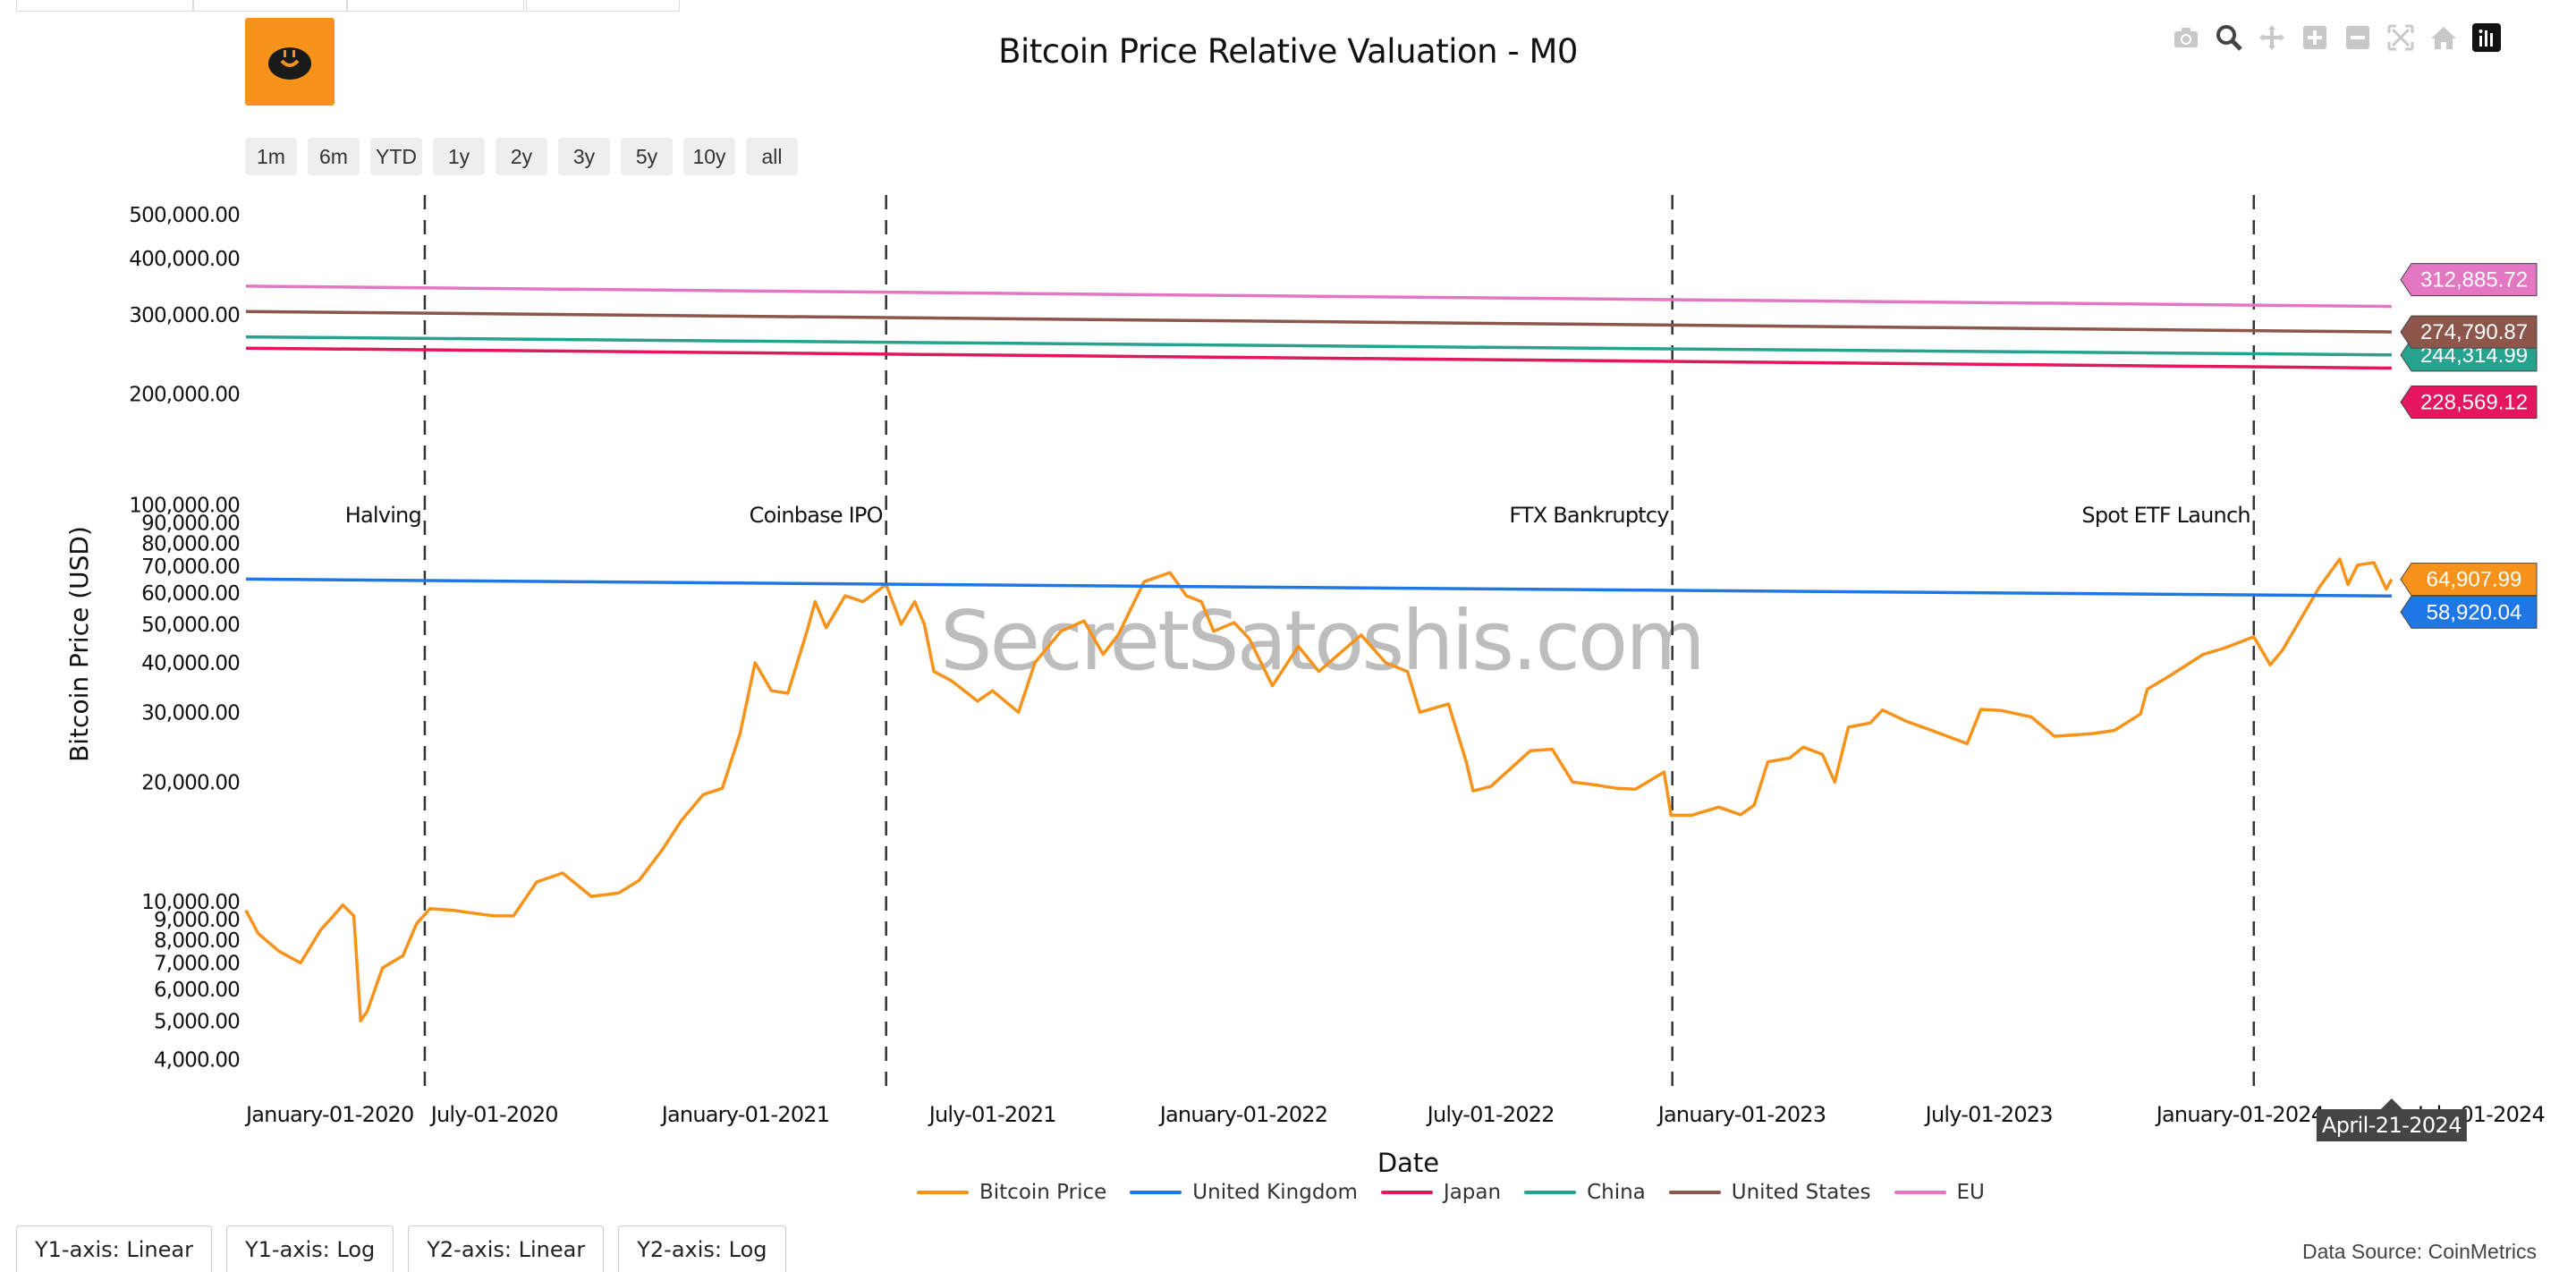 The image size is (2576, 1272). I want to click on y1-tick-label: 5,000.00, so click(197, 1021).